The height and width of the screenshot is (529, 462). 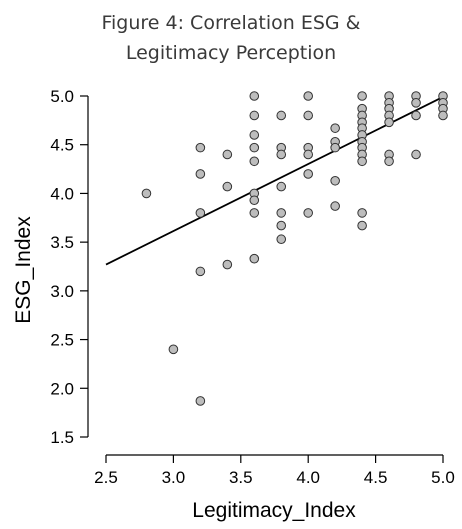 I want to click on y-tick-label: 2.0, so click(x=62, y=388).